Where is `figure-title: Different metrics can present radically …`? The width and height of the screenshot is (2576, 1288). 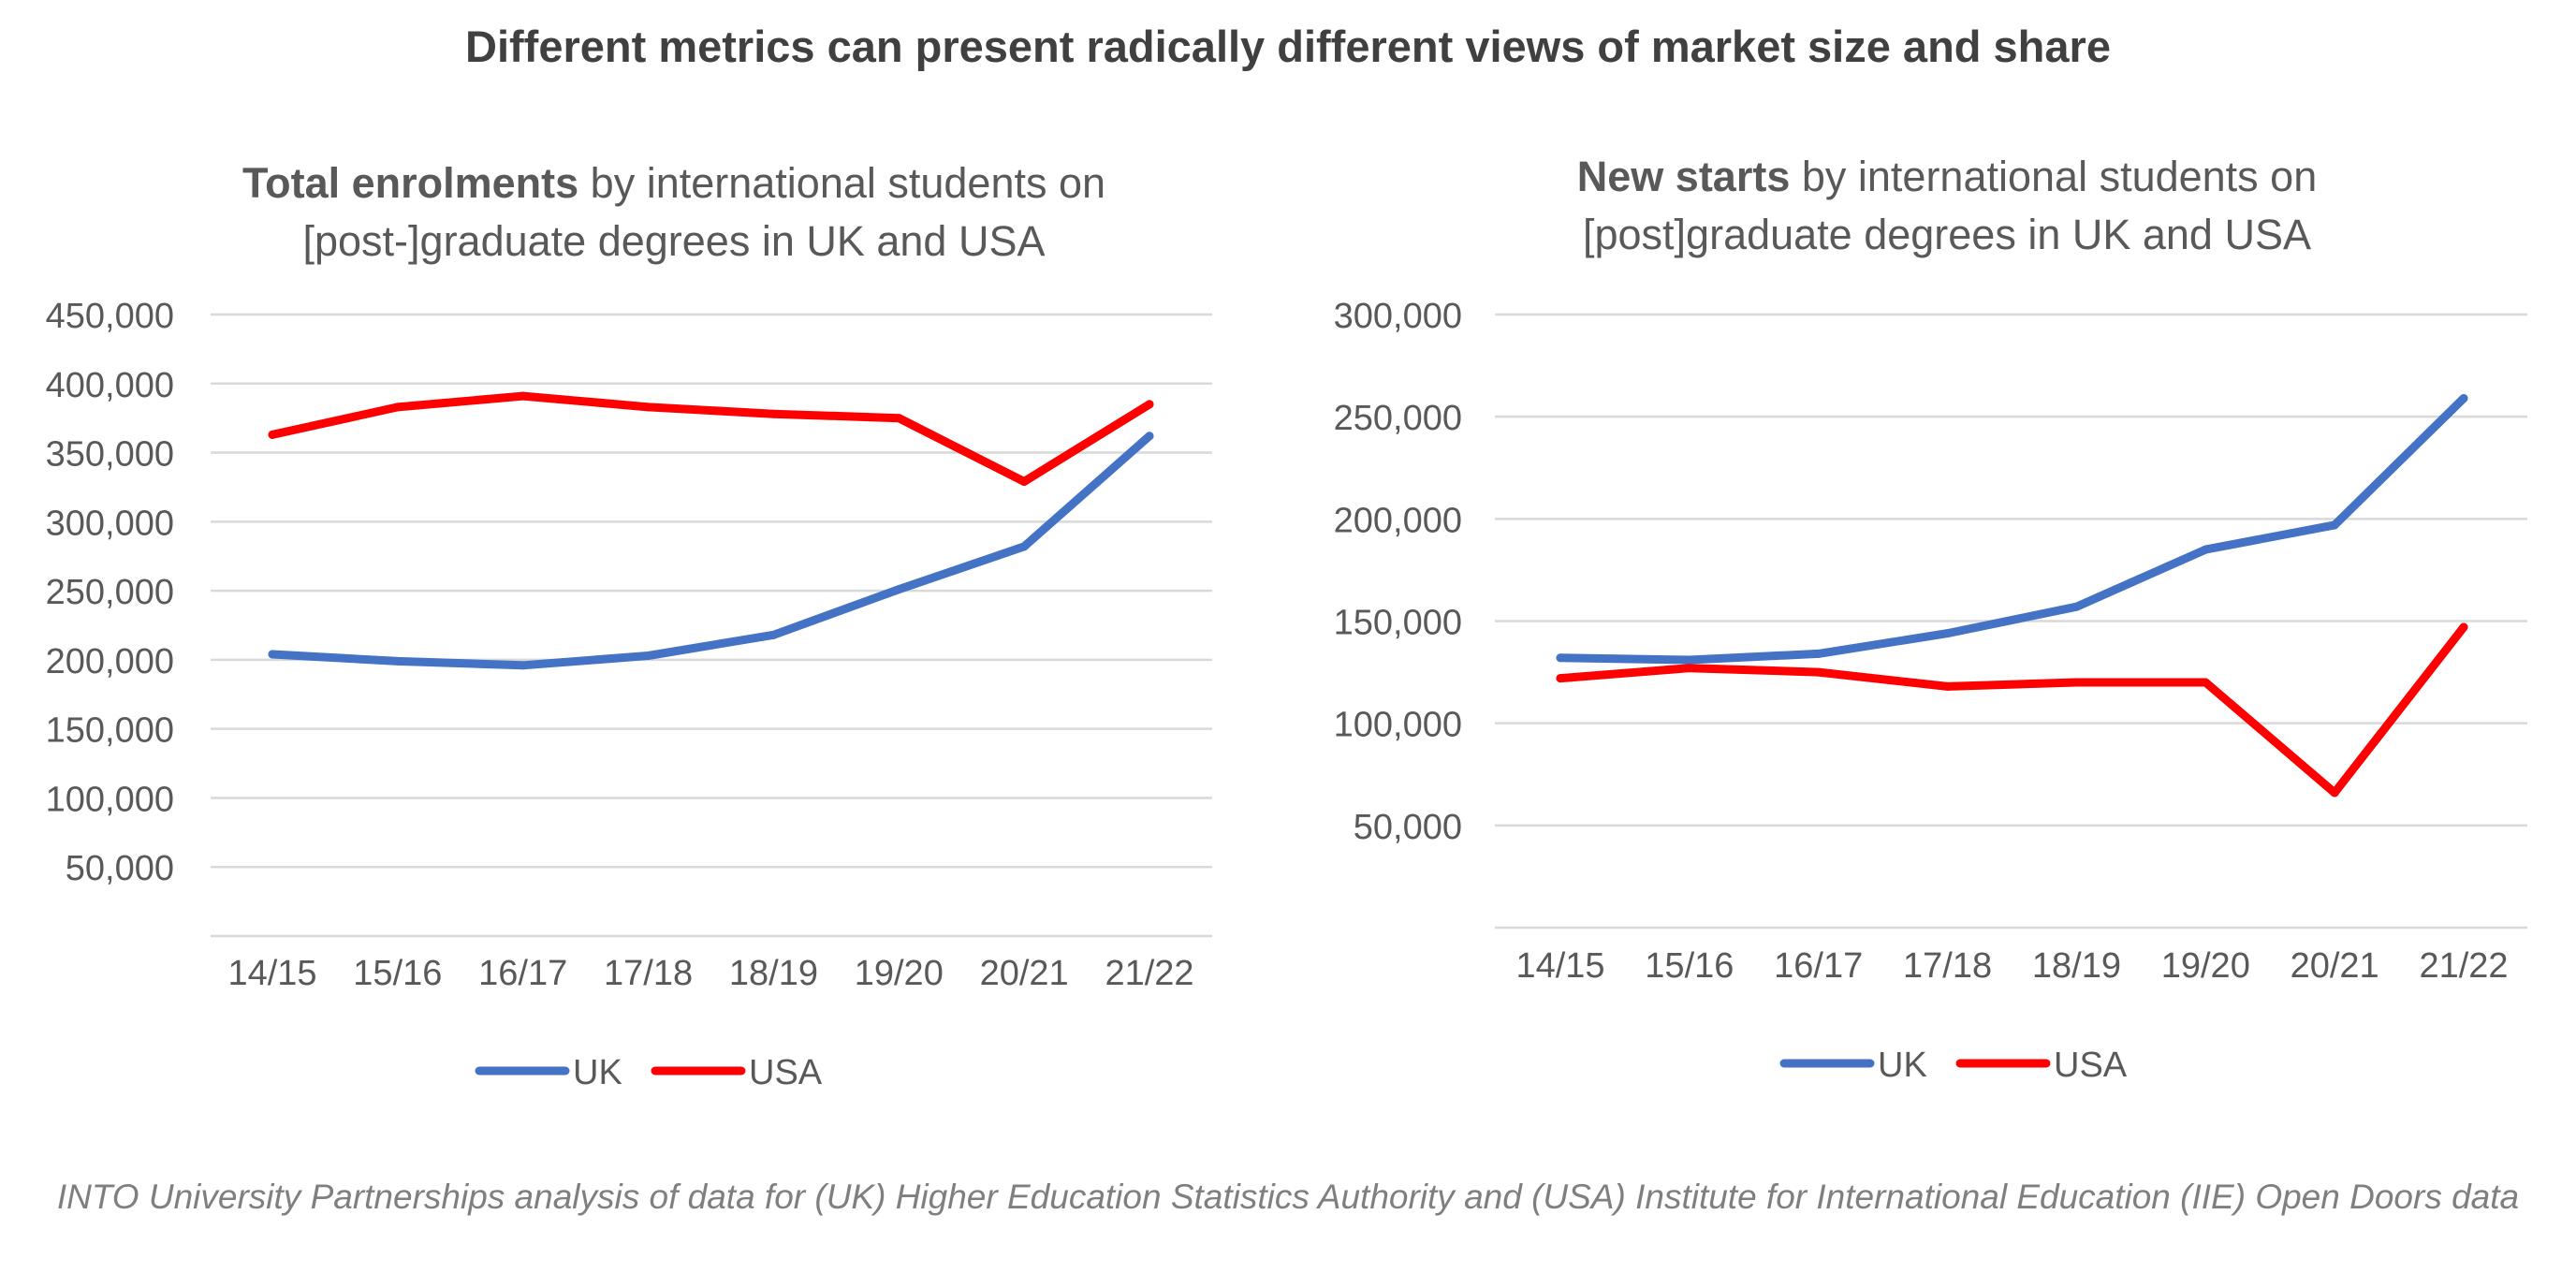 figure-title: Different metrics can present radically … is located at coordinates (1288, 46).